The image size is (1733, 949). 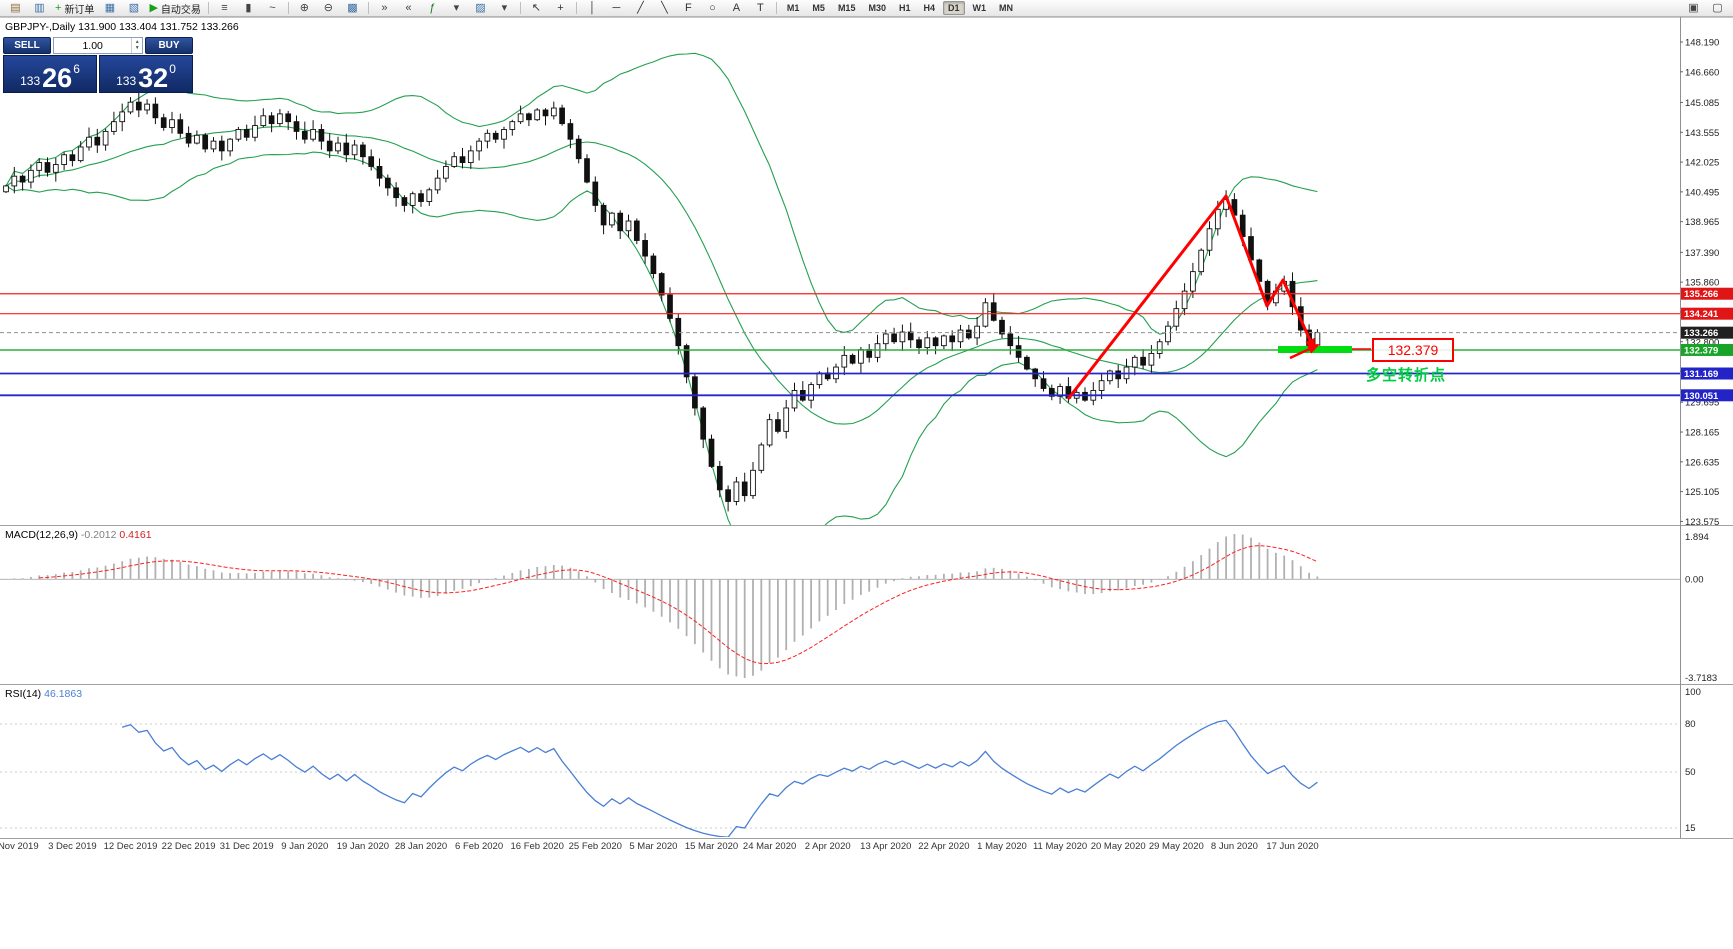 I want to click on buy-button: BUY, so click(x=169, y=45).